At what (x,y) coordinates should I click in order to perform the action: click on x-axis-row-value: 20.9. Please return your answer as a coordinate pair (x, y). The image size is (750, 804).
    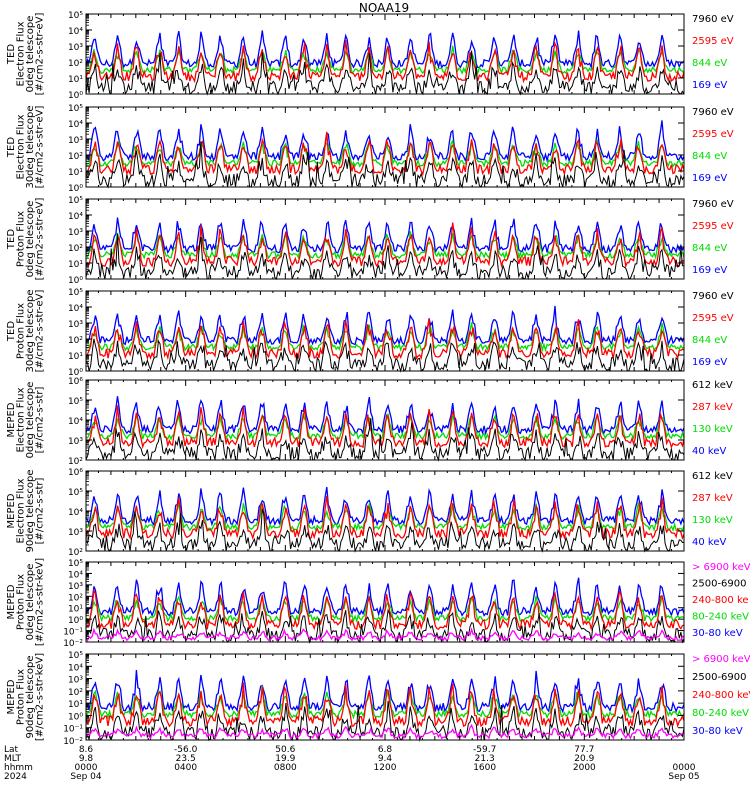
    Looking at the image, I should click on (584, 759).